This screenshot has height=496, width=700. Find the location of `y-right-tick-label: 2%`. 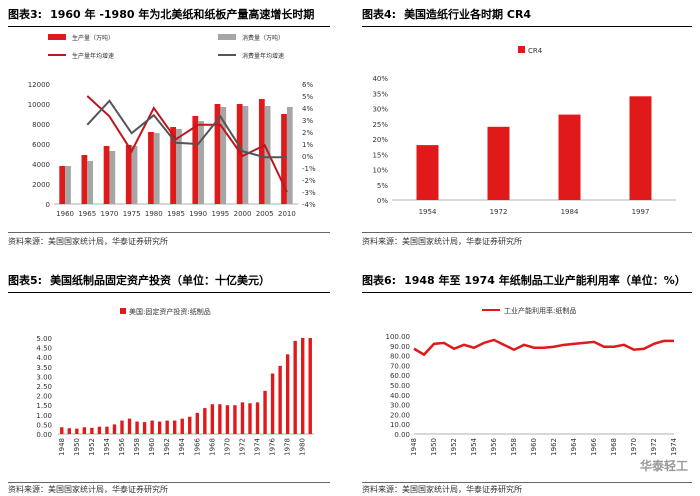

y-right-tick-label: 2% is located at coordinates (307, 133).